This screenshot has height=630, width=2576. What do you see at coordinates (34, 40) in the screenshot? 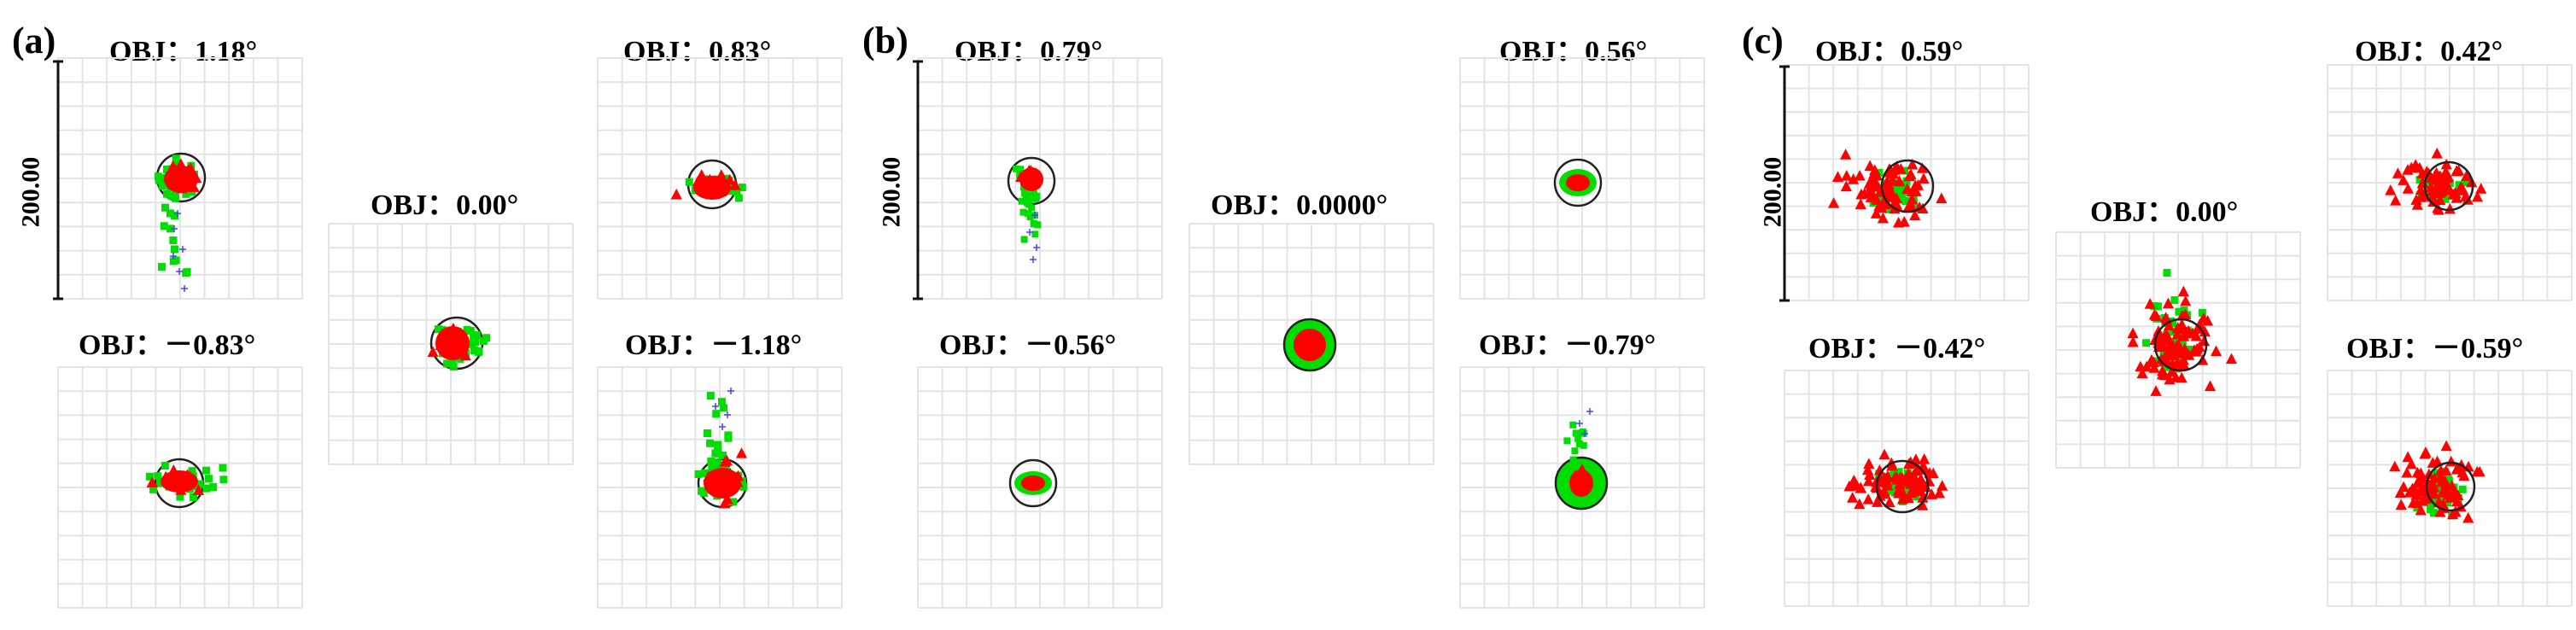
I see `panel-a-letter: (a)` at bounding box center [34, 40].